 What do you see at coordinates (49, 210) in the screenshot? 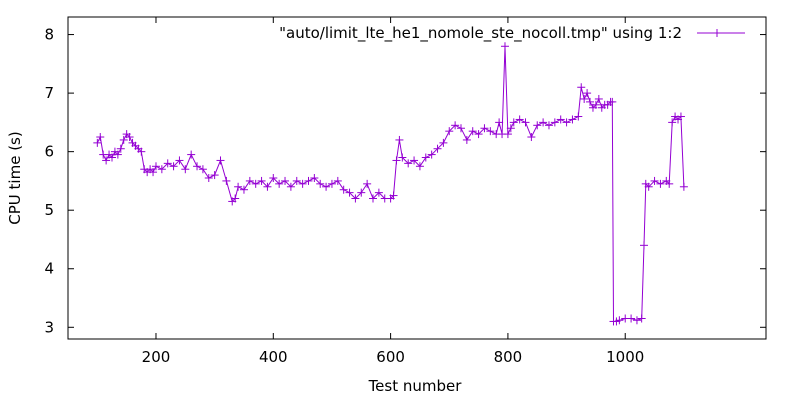
I see `y-tick-label: 5` at bounding box center [49, 210].